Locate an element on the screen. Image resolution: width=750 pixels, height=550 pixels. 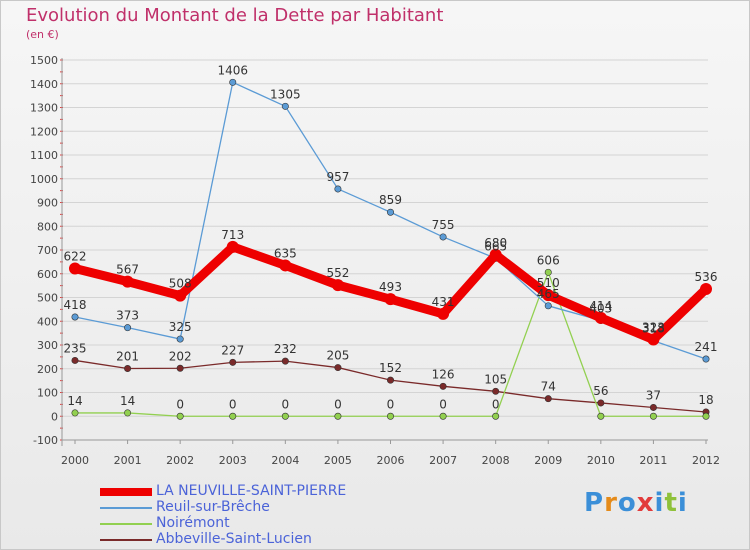
data-label: 403 is located at coordinates (600, 309).